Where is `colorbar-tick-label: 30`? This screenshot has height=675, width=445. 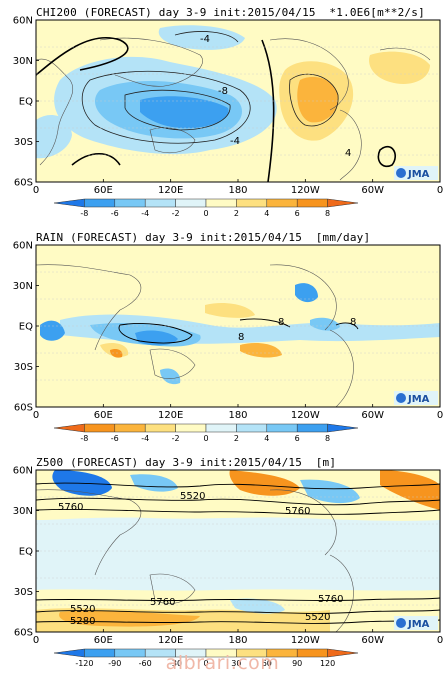
colorbar-tick-label: 30 is located at coordinates (236, 663).